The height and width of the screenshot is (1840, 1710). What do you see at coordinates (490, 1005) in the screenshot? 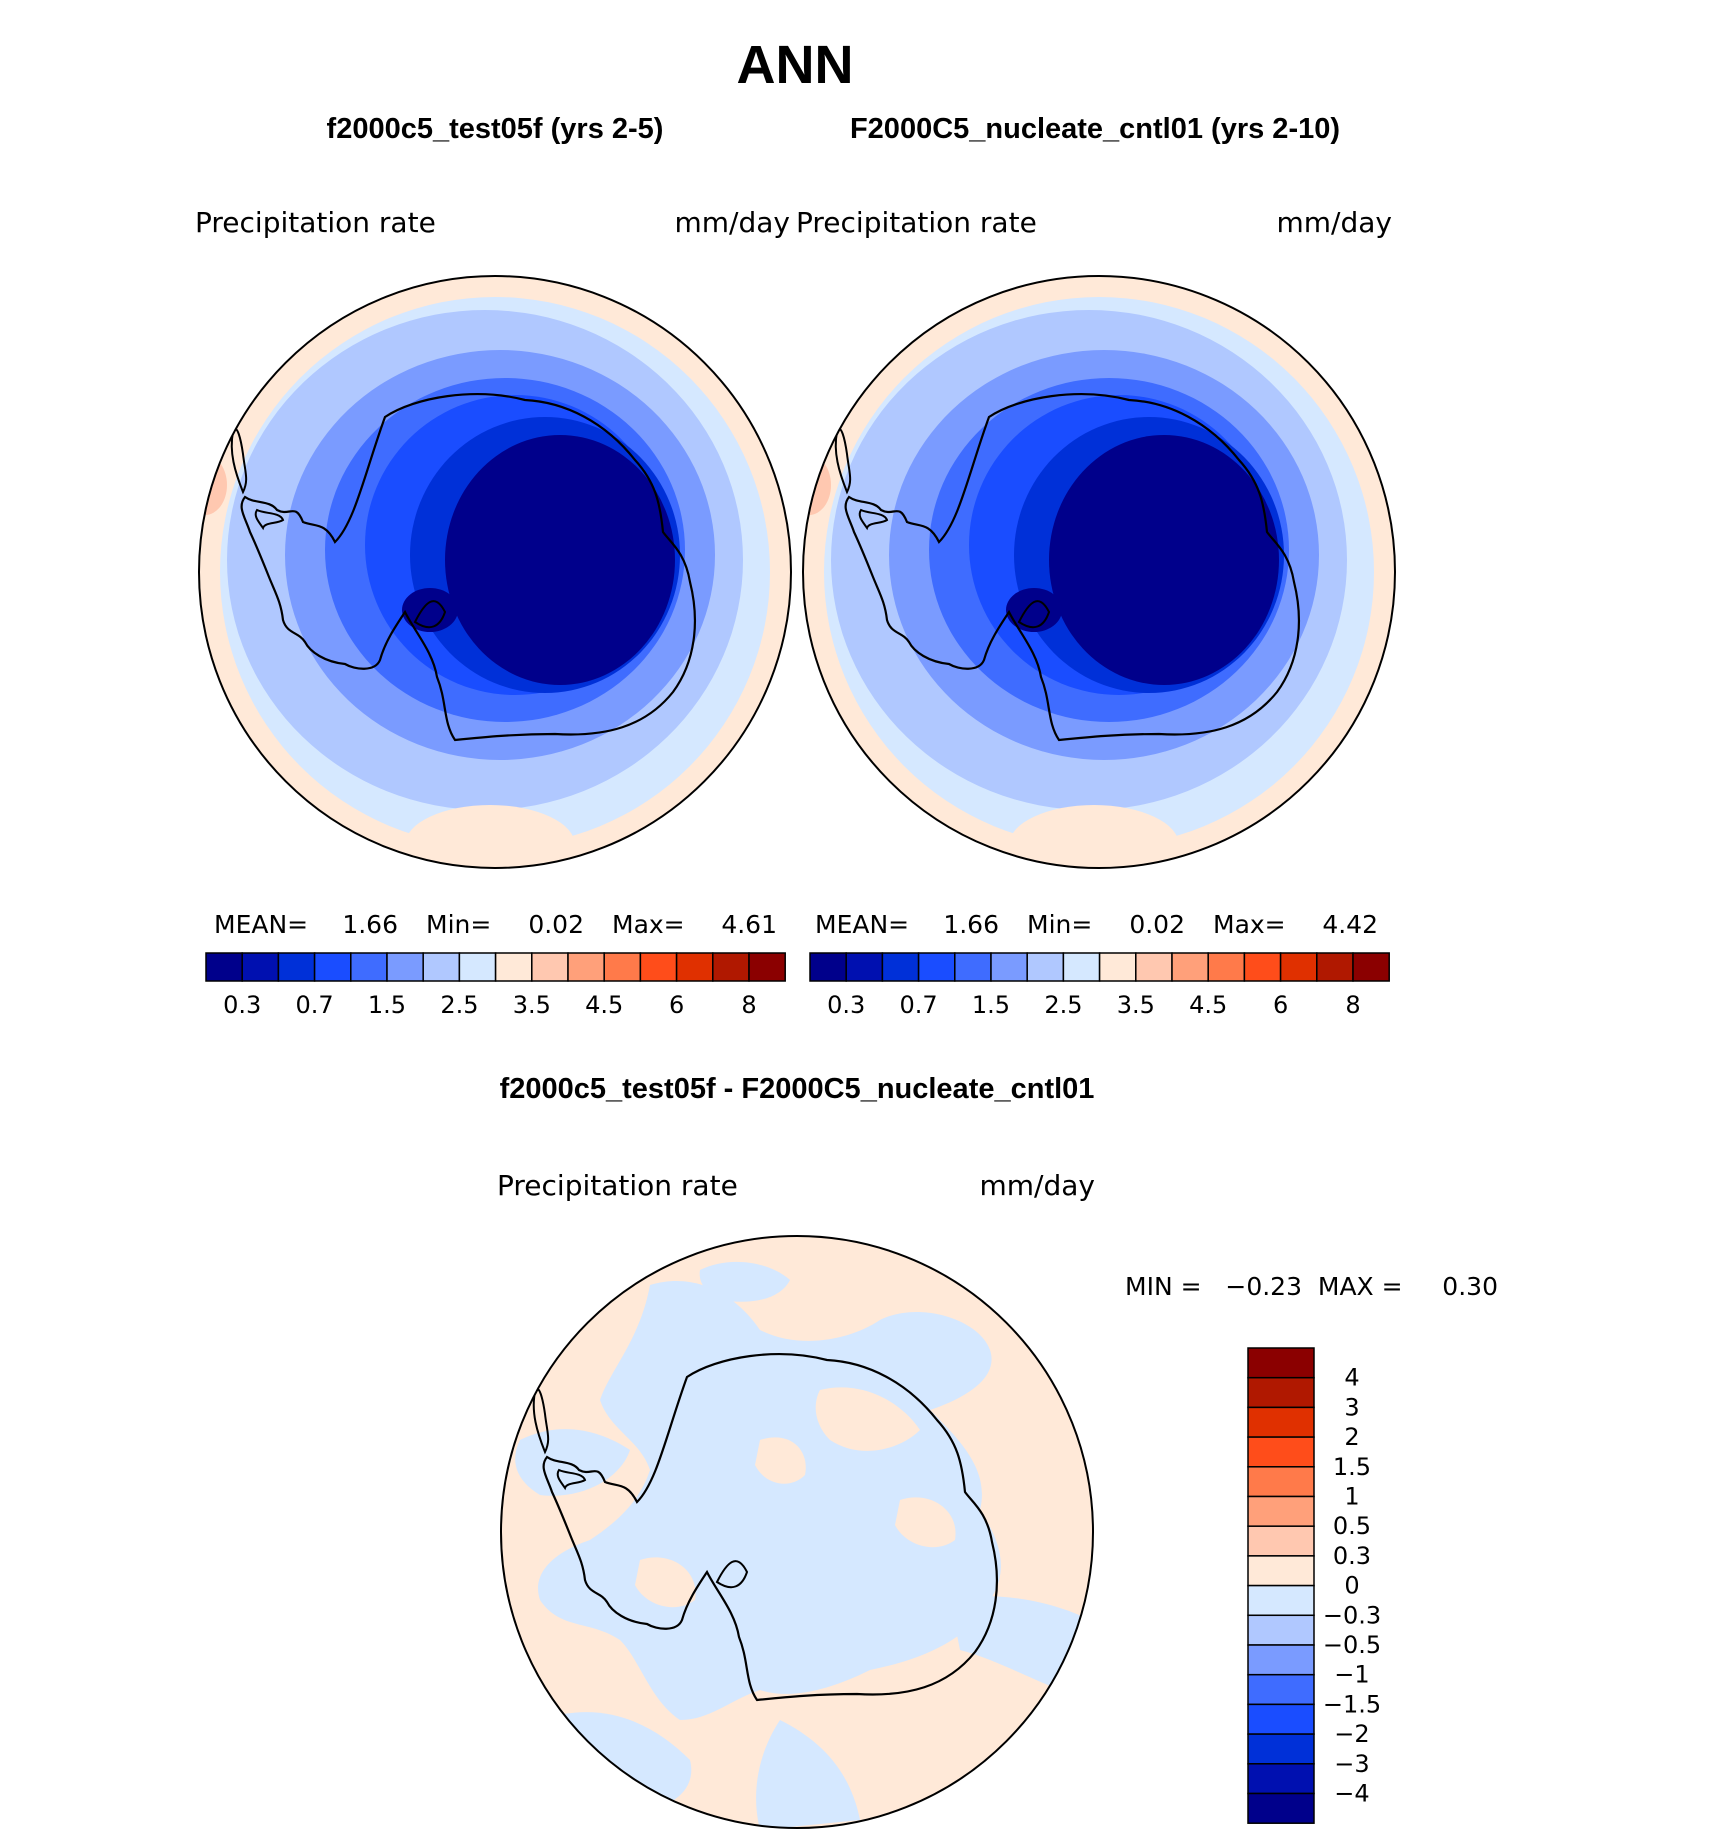
I see `map-left-colorbar-labels: 0.3 0.7 1.5 2.5 3.5 4.5 6 8` at bounding box center [490, 1005].